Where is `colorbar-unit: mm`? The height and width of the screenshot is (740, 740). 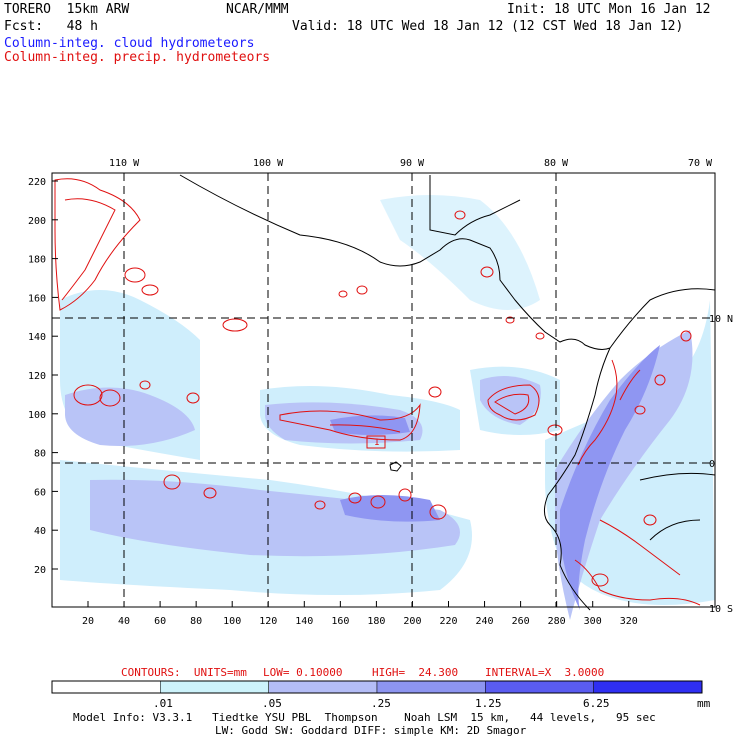 colorbar-unit: mm is located at coordinates (704, 703).